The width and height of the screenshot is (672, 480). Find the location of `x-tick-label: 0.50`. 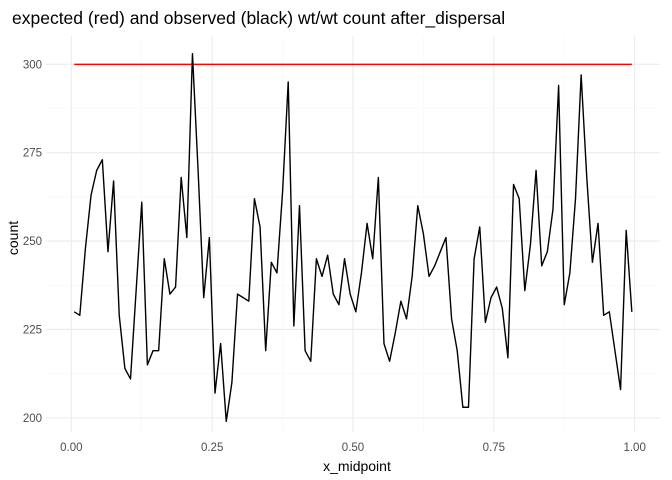

x-tick-label: 0.50 is located at coordinates (353, 448).